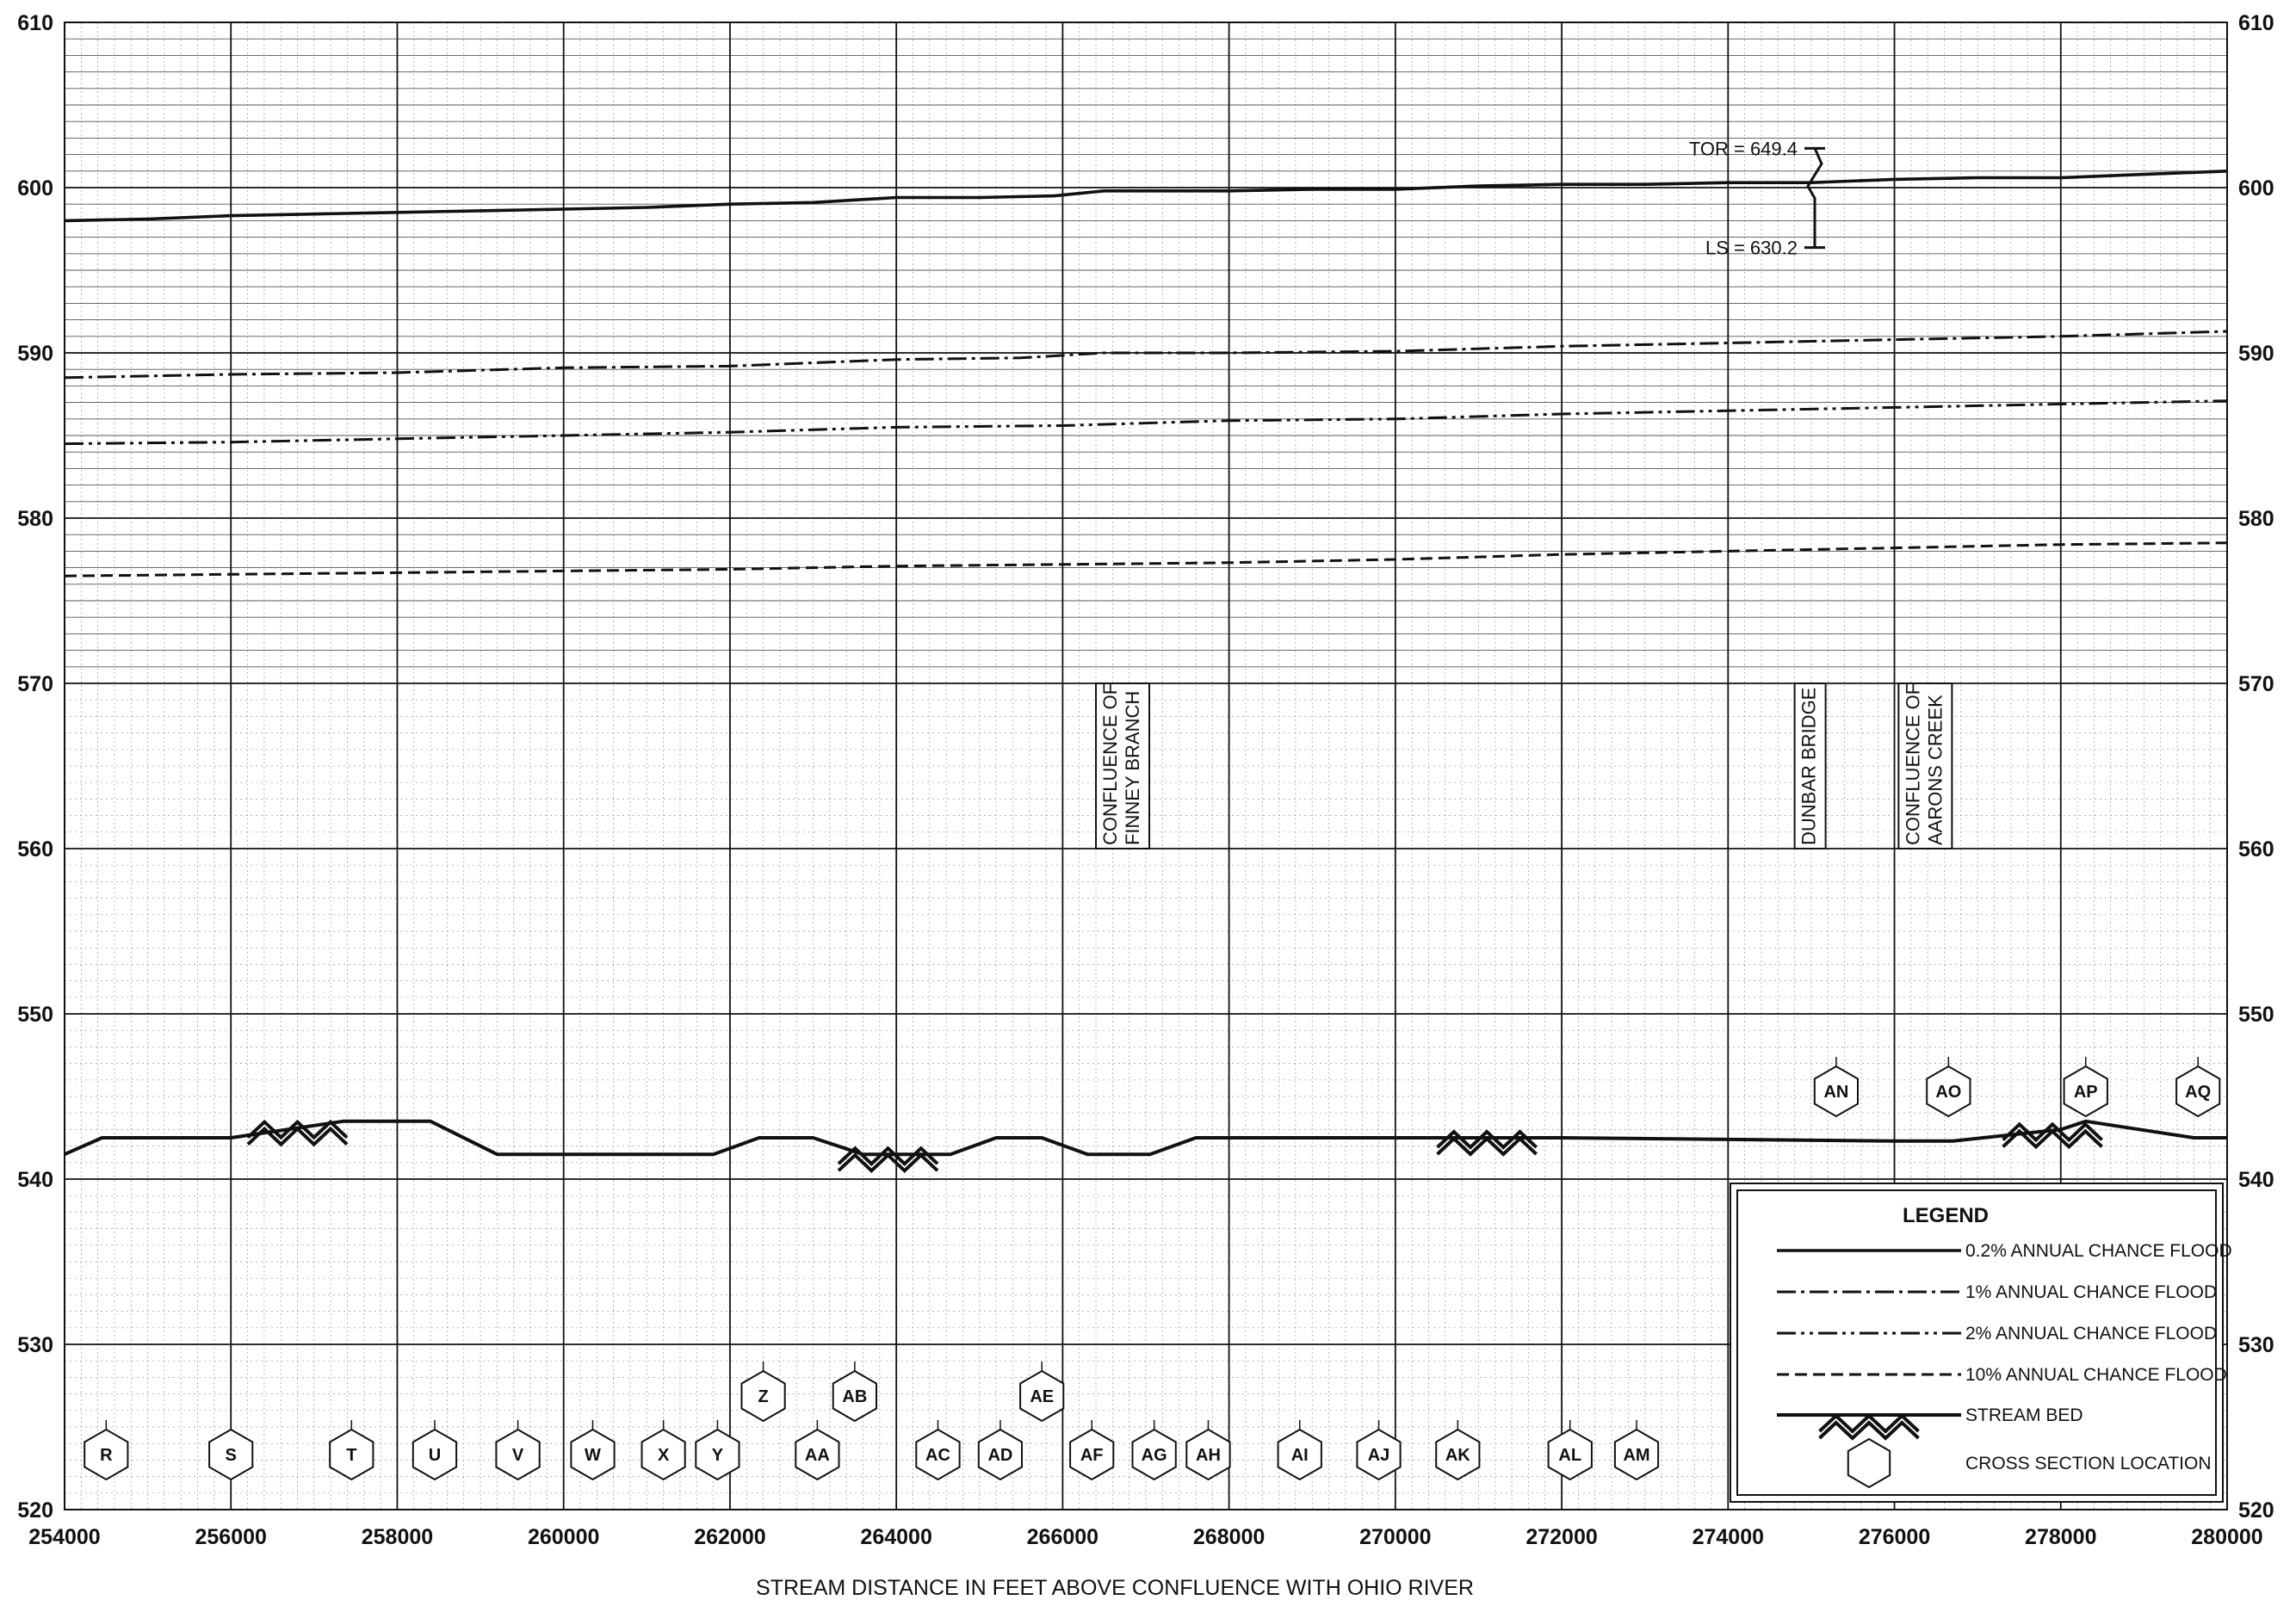 The image size is (2296, 1606). I want to click on cross-section-label: AM, so click(1636, 1455).